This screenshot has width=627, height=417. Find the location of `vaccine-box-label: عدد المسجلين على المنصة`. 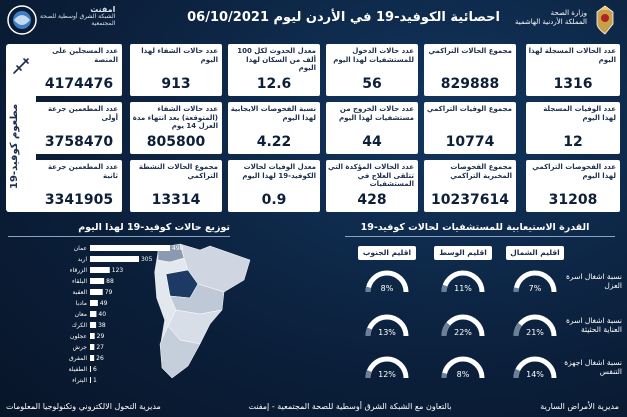

vaccine-box-label: عدد المسجلين على المنصة is located at coordinates (85, 55).